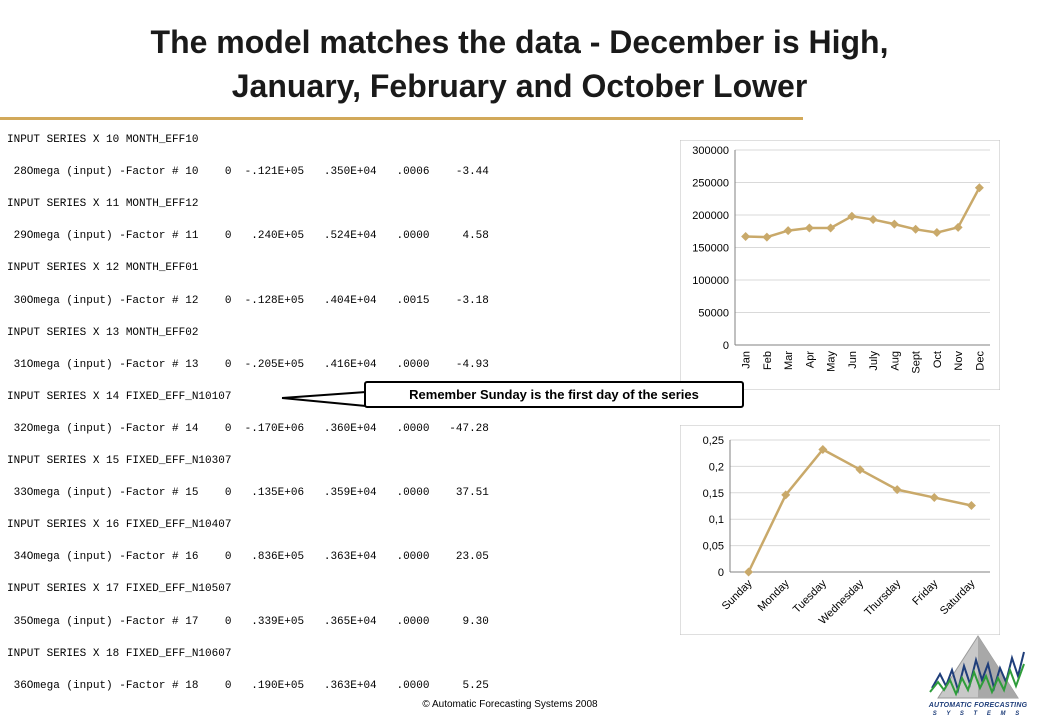  What do you see at coordinates (103, 204) in the screenshot?
I see `input-series-line: INPUT SERIES X 11 MONTH_EFF12` at bounding box center [103, 204].